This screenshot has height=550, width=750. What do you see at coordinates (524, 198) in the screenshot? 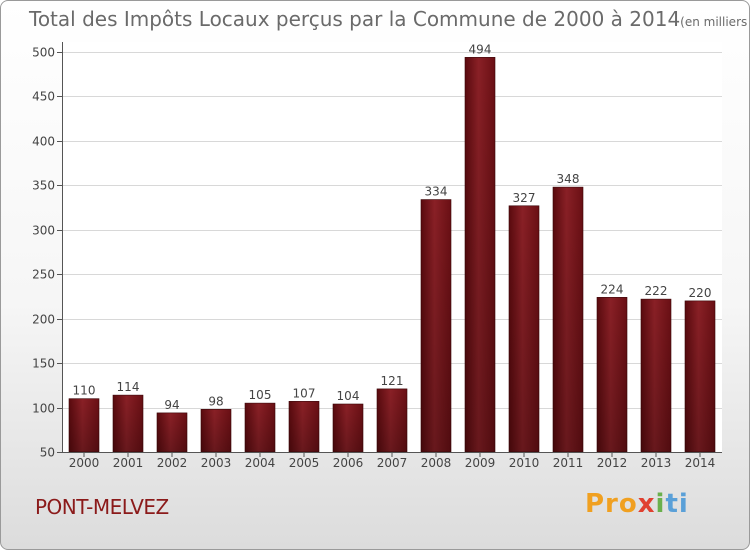
I see `value-label-2010: 327` at bounding box center [524, 198].